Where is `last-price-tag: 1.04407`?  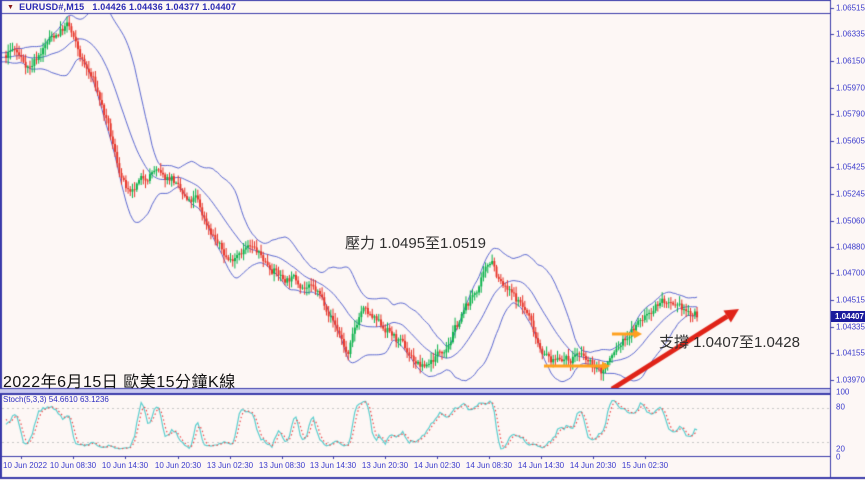 last-price-tag: 1.04407 is located at coordinates (848, 316).